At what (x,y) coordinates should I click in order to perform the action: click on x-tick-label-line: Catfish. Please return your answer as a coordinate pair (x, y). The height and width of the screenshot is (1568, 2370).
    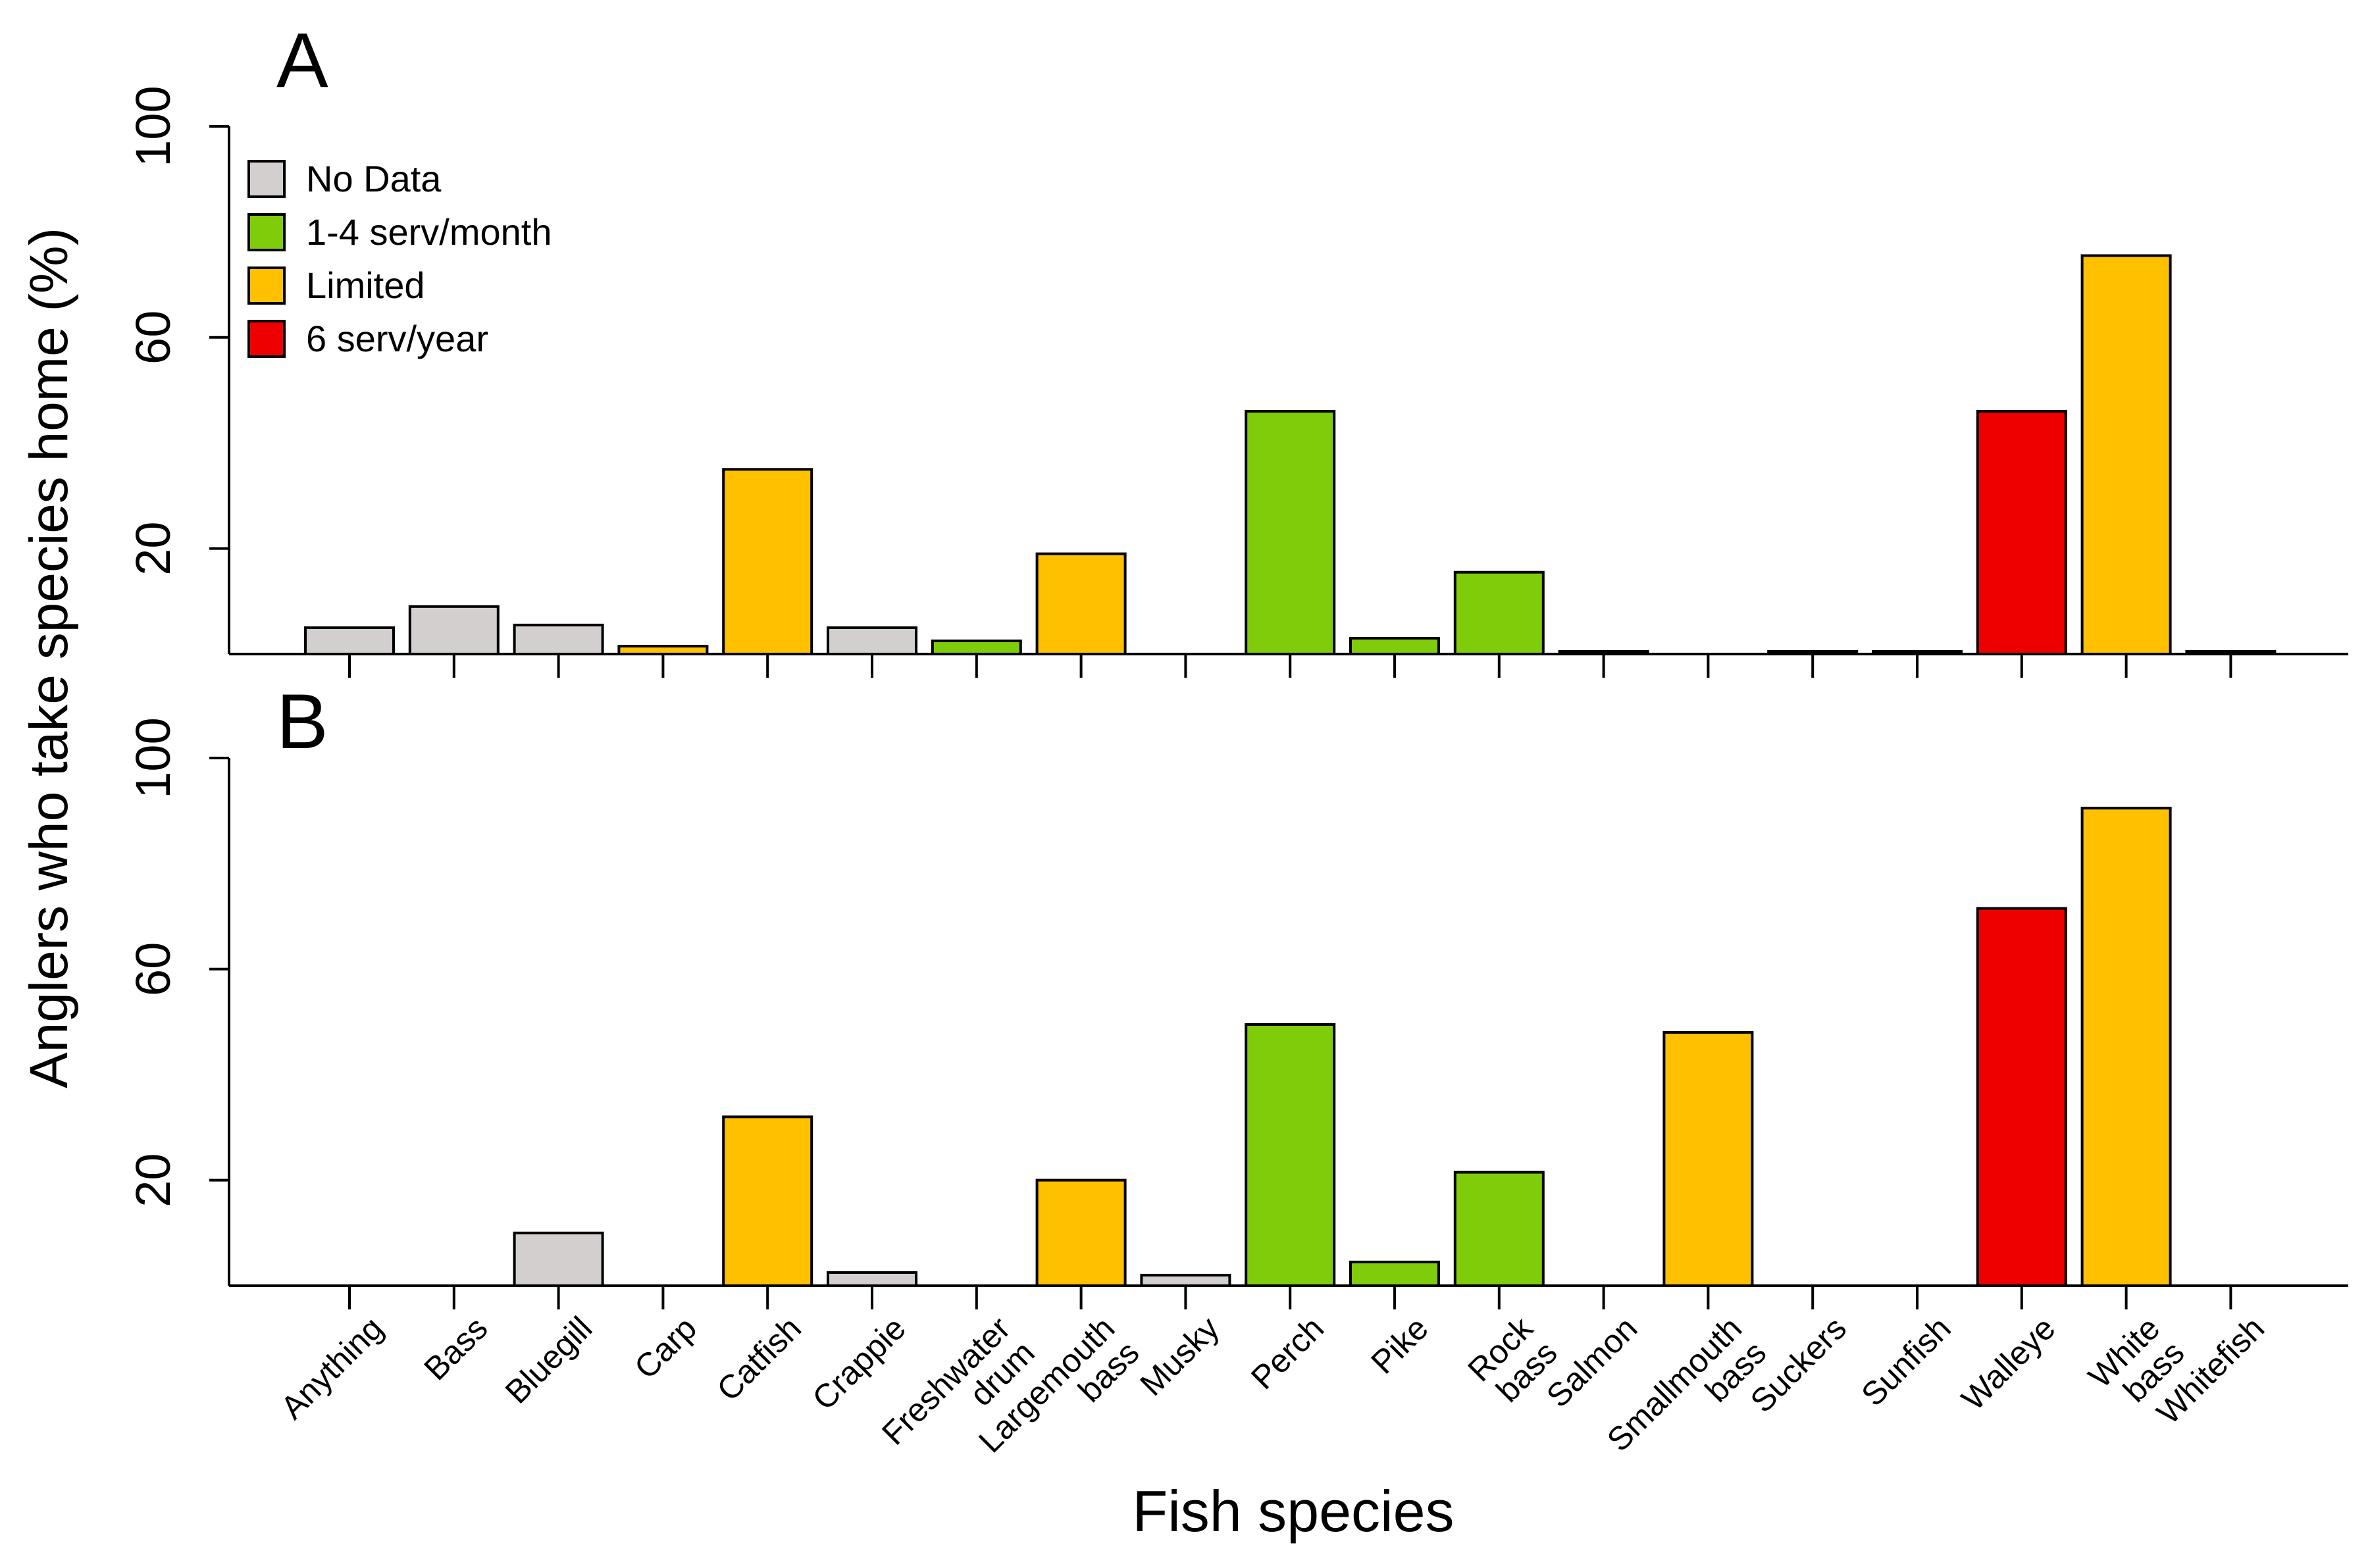
    Looking at the image, I should click on (758, 1358).